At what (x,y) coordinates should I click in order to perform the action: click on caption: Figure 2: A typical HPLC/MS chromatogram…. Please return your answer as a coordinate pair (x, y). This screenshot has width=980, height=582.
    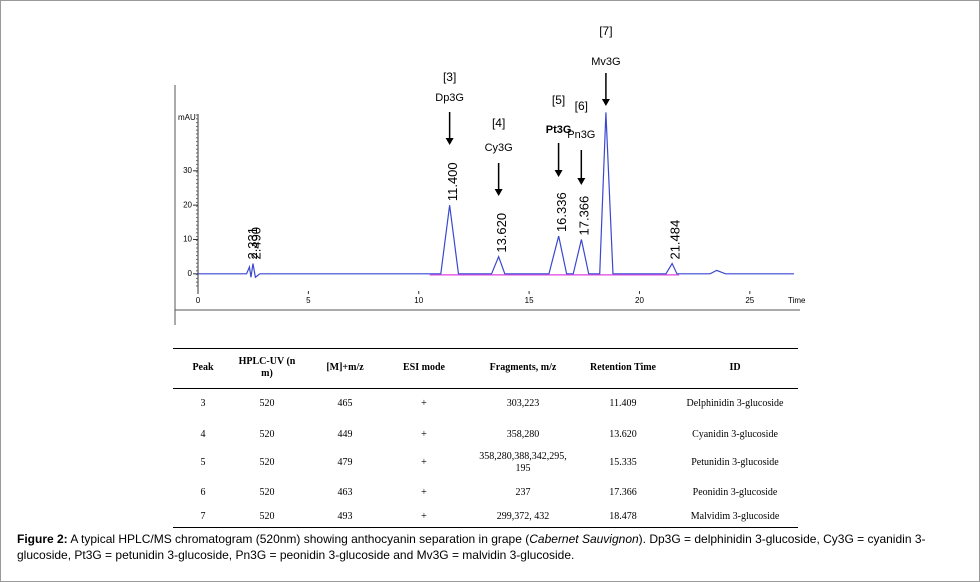
    Looking at the image, I should click on (492, 547).